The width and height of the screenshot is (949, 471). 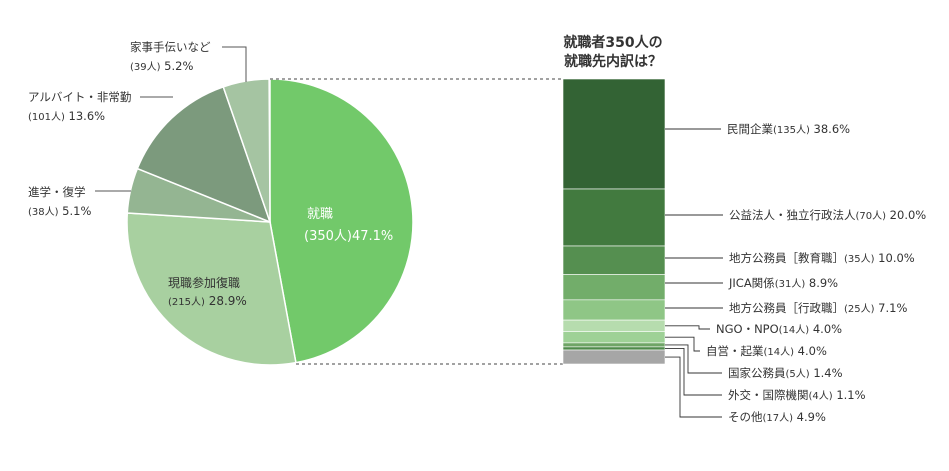 What do you see at coordinates (204, 154) in the screenshot?
I see `slice-part-time` at bounding box center [204, 154].